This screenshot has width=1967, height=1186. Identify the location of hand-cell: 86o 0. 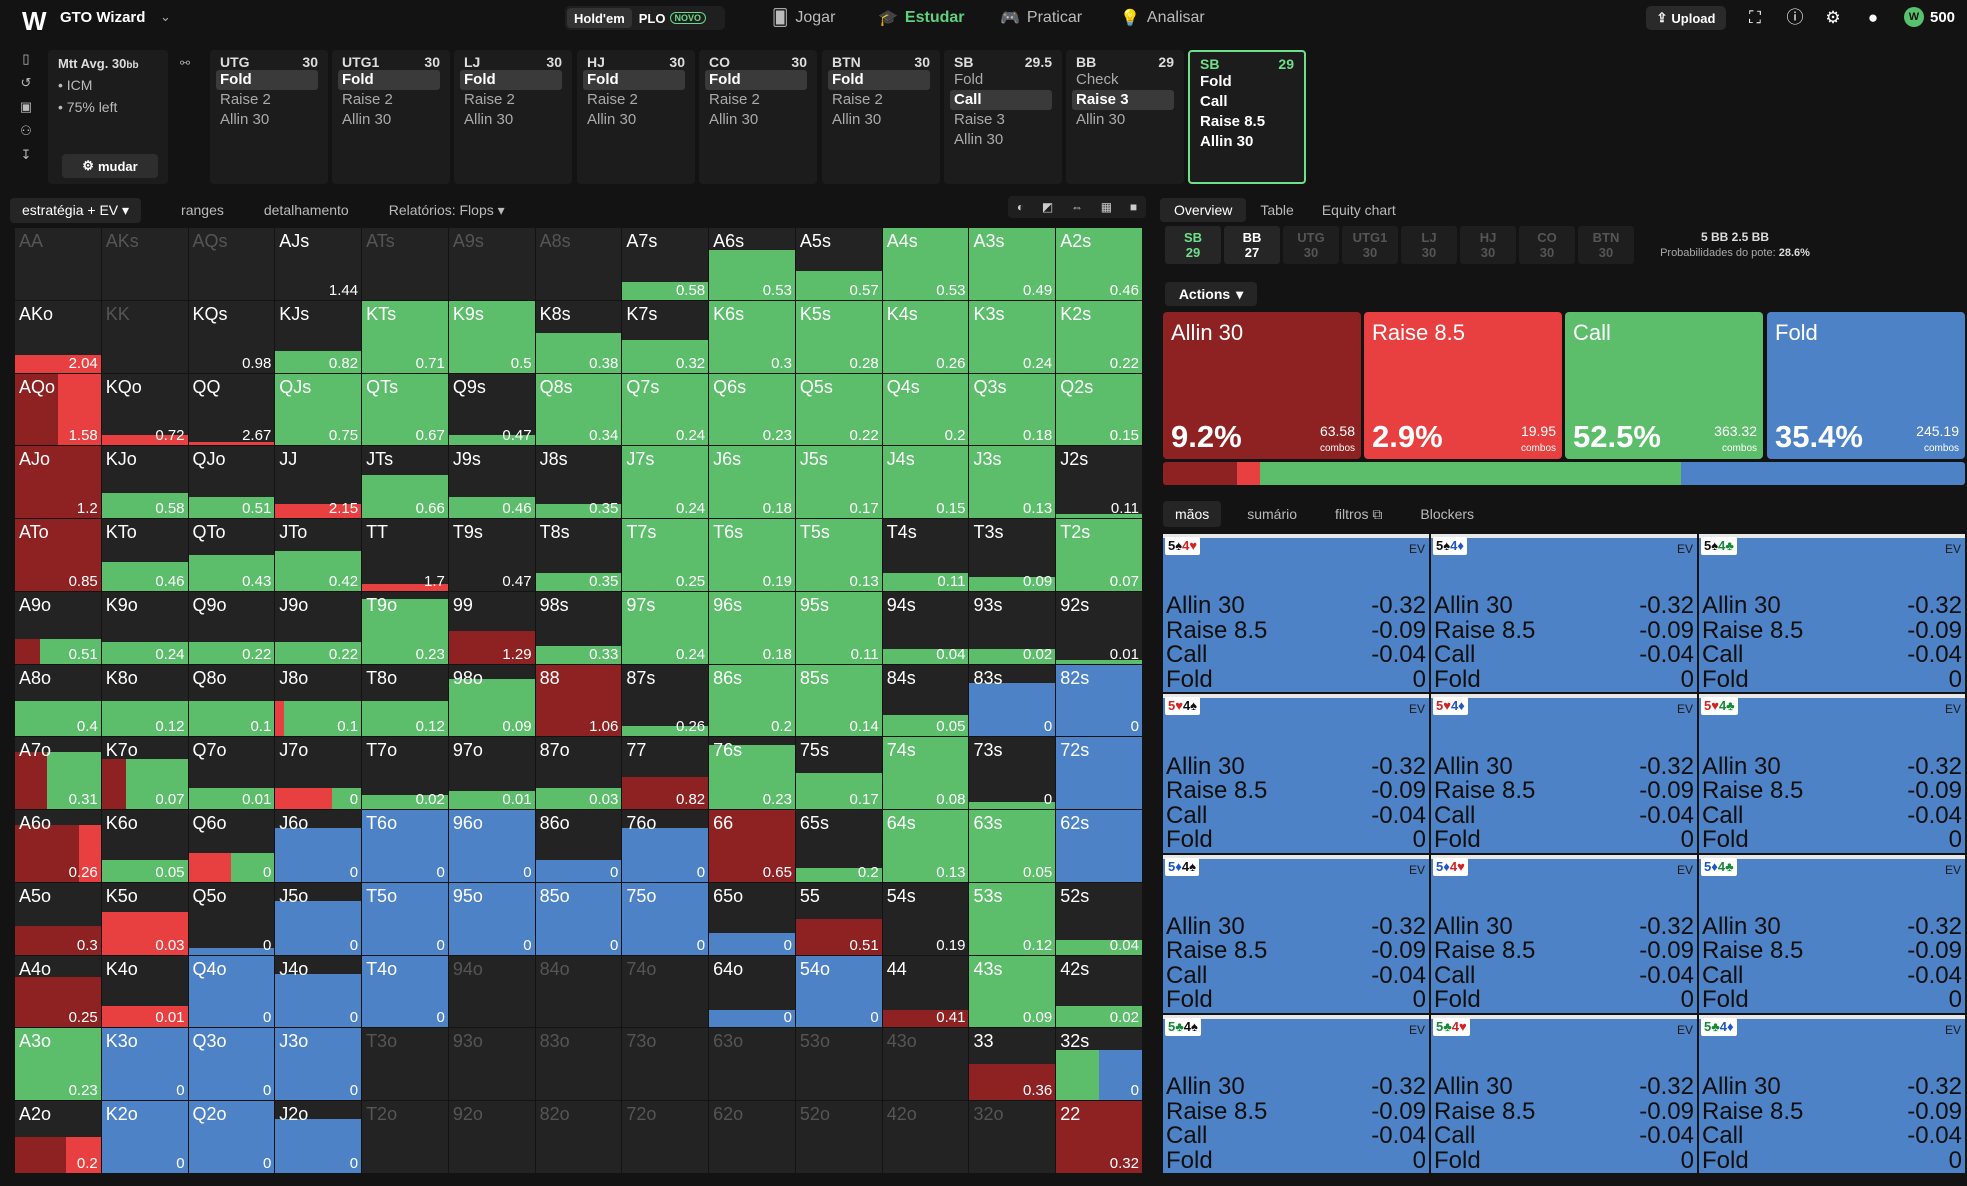
(578, 846).